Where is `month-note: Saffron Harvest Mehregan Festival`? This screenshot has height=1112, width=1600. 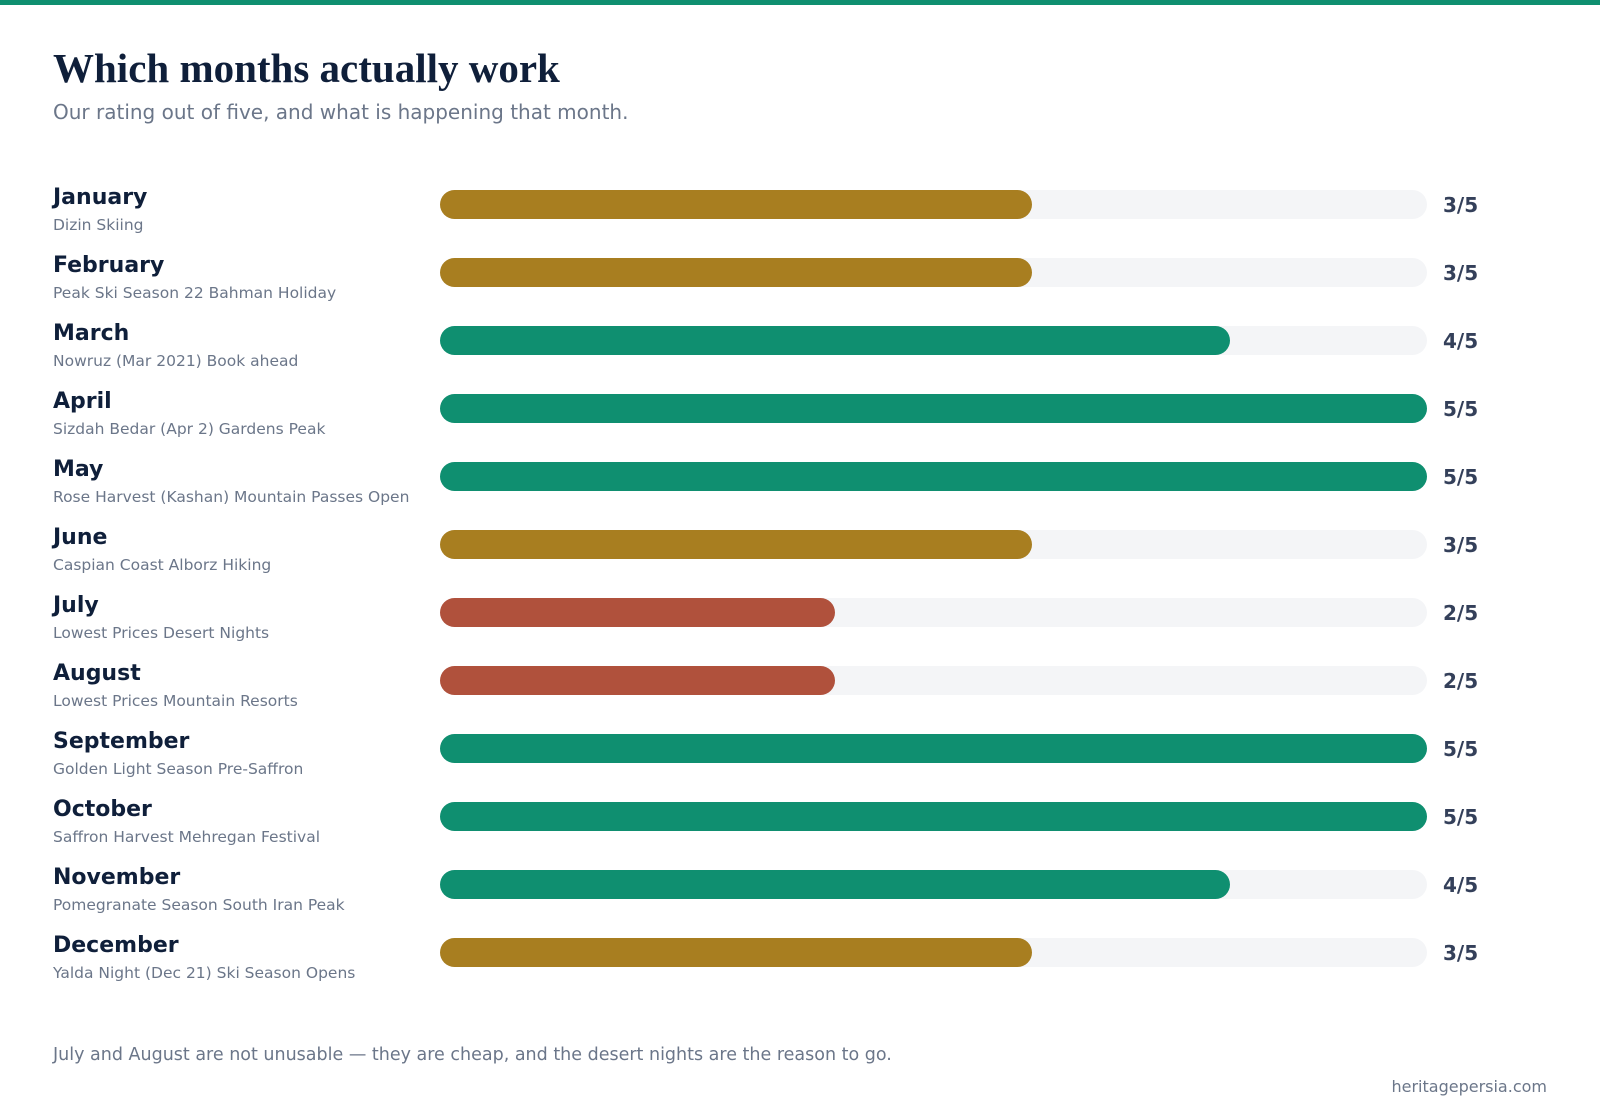
month-note: Saffron Harvest Mehregan Festival is located at coordinates (187, 837).